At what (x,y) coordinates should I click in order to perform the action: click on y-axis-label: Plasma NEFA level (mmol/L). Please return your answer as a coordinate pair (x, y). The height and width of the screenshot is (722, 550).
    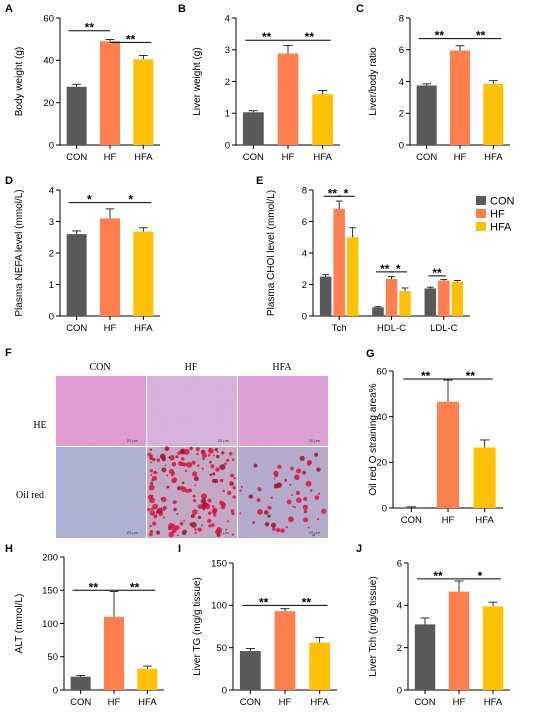
    Looking at the image, I should click on (19, 252).